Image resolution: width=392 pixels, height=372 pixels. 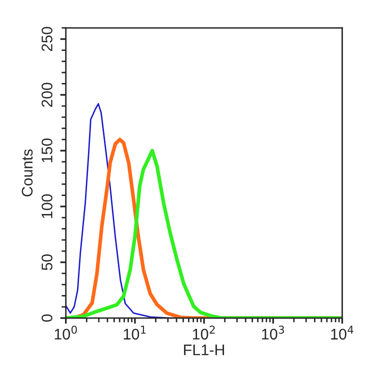 What do you see at coordinates (47, 262) in the screenshot?
I see `y-tick-label: 50` at bounding box center [47, 262].